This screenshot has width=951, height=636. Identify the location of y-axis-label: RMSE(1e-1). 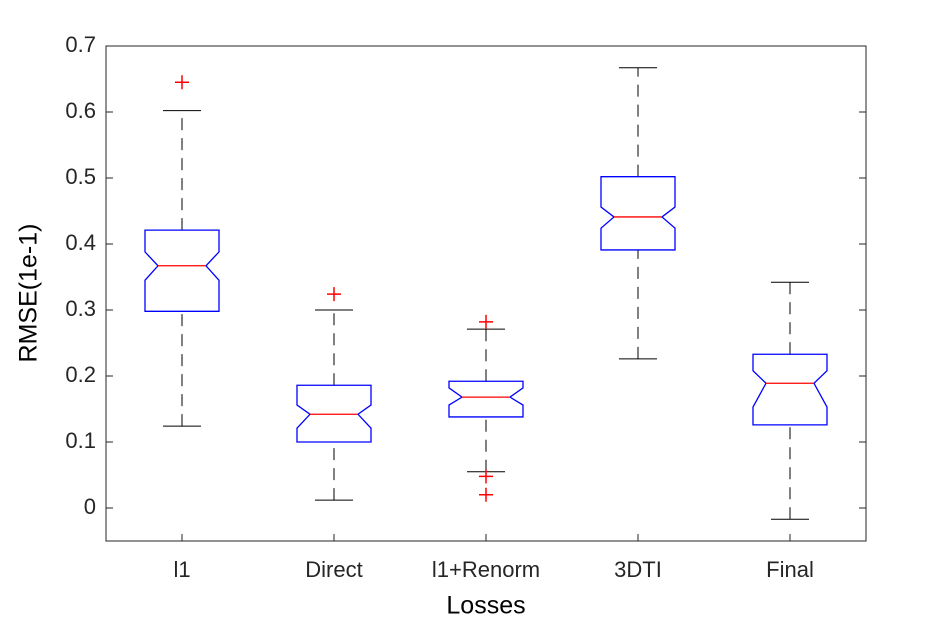
(29, 293).